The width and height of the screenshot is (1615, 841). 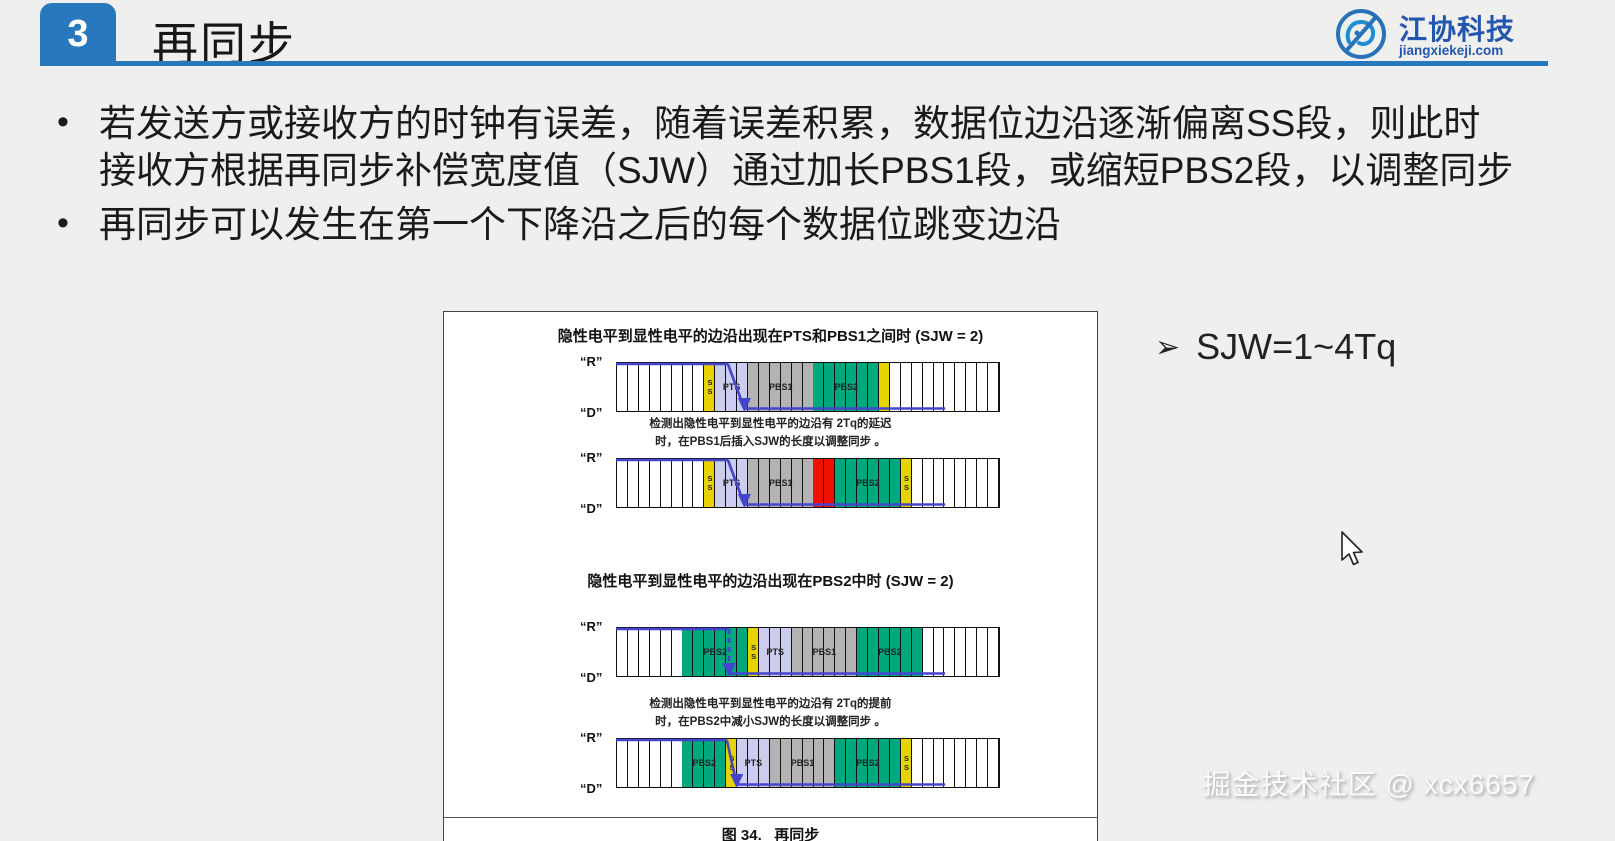 I want to click on brand-logo: 江协科技 jiangxiekeji.com, so click(x=1424, y=36).